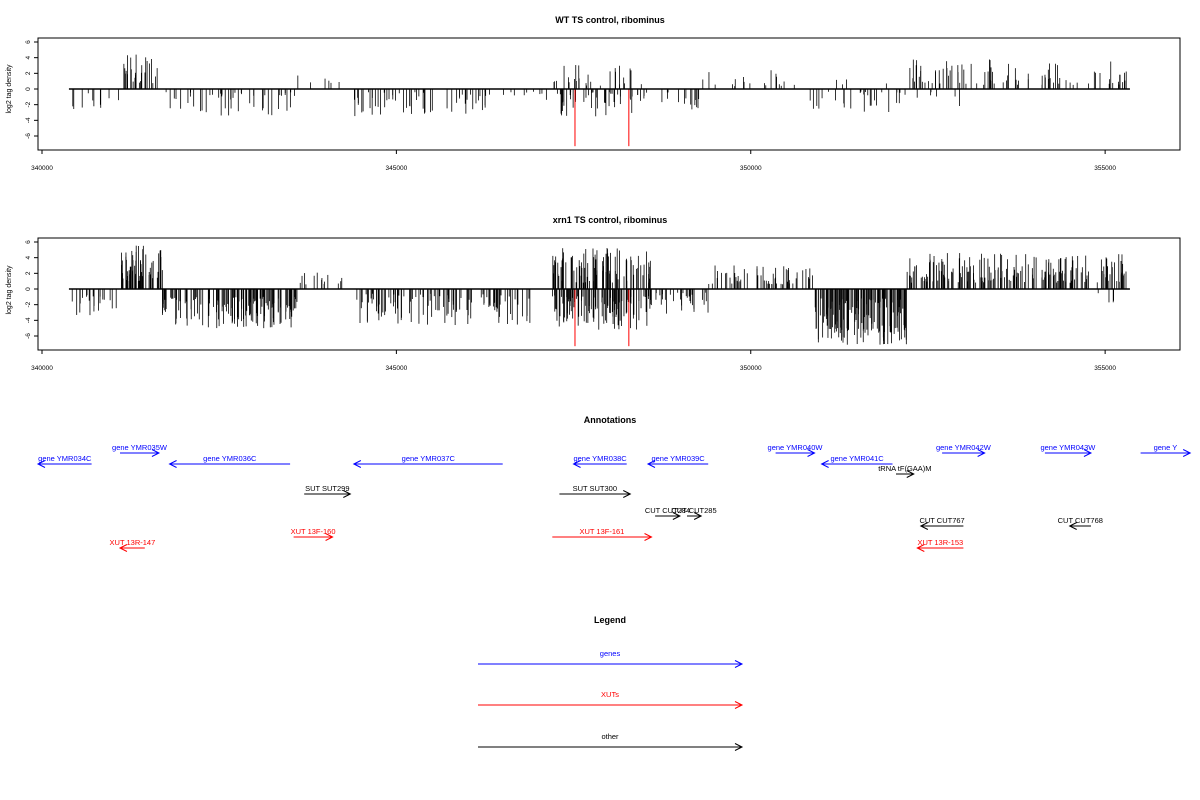 The width and height of the screenshot is (1200, 800). What do you see at coordinates (140, 447) in the screenshot?
I see `annotation-label: gene YMR035W` at bounding box center [140, 447].